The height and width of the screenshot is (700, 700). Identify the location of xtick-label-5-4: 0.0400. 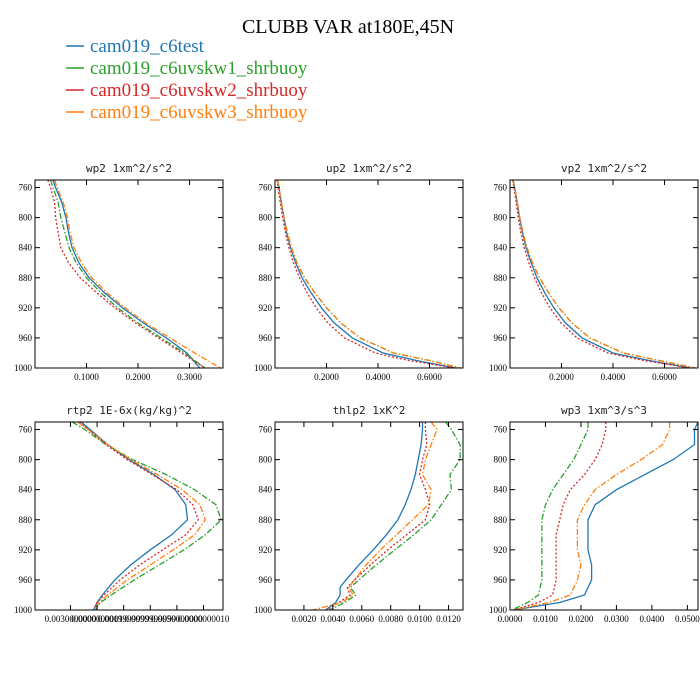
(652, 619).